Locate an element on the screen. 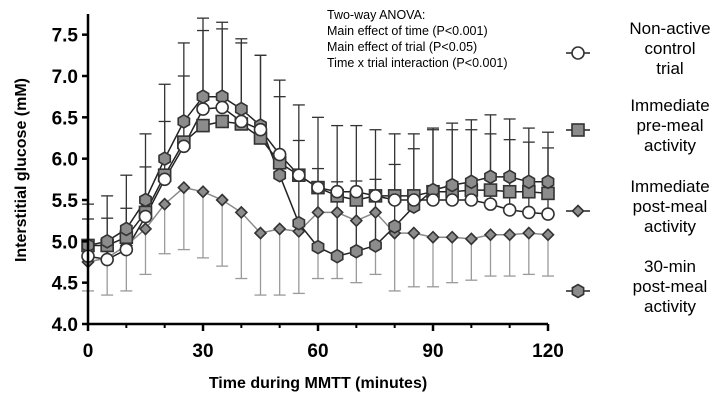 This screenshot has height=394, width=724. x-tick-label: 120 is located at coordinates (548, 351).